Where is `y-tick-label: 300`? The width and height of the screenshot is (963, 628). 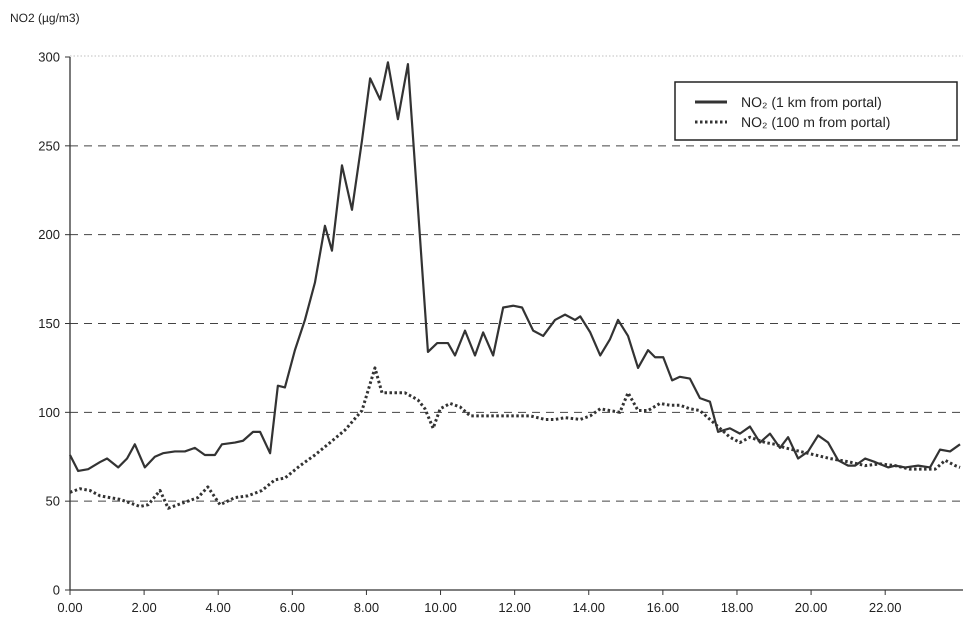
y-tick-label: 300 is located at coordinates (49, 57).